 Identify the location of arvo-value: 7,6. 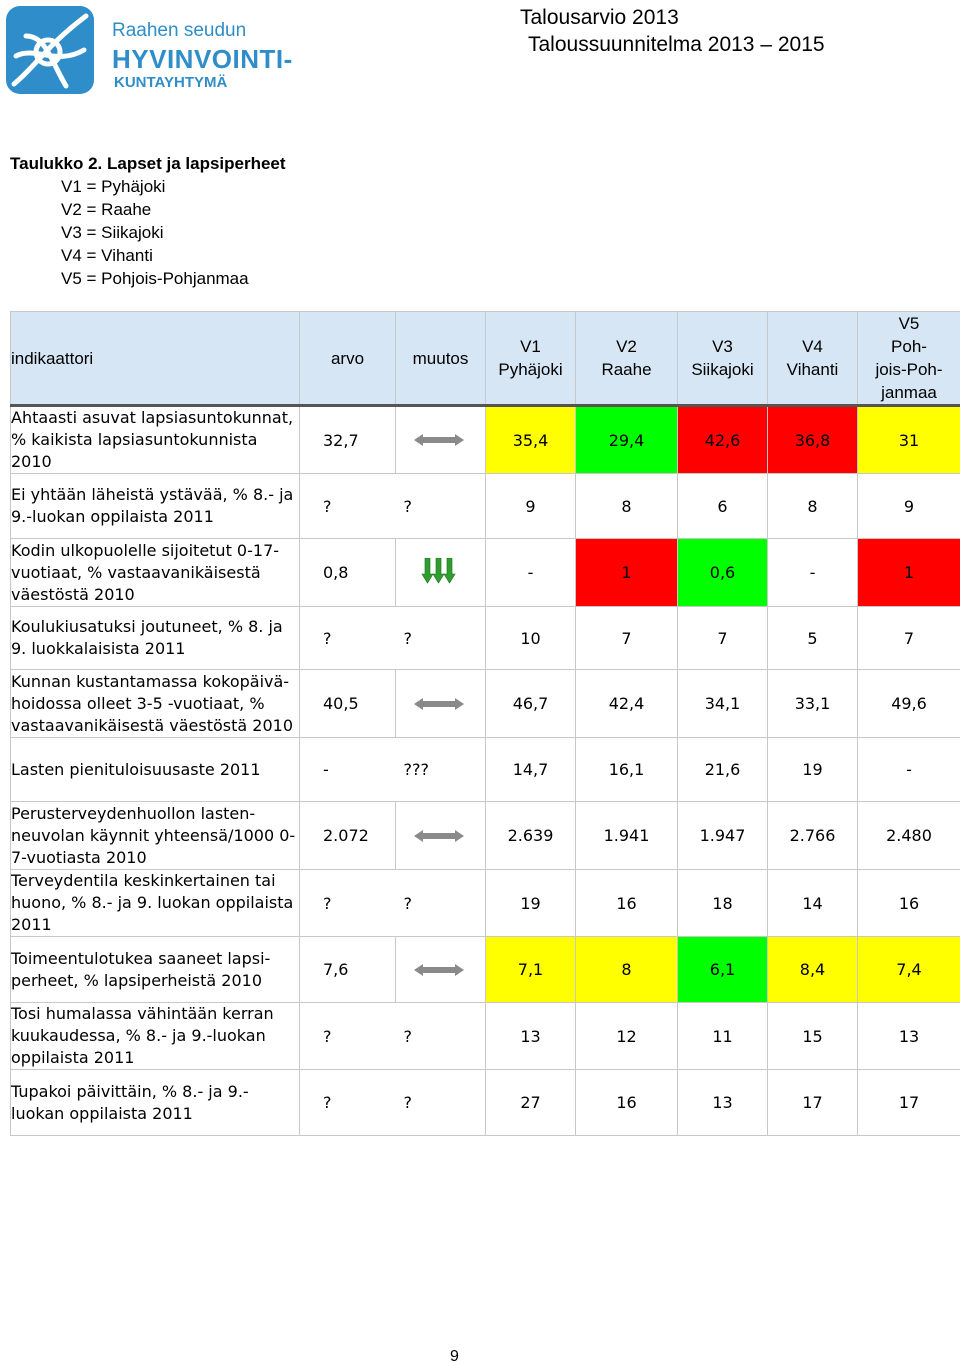
(347, 969).